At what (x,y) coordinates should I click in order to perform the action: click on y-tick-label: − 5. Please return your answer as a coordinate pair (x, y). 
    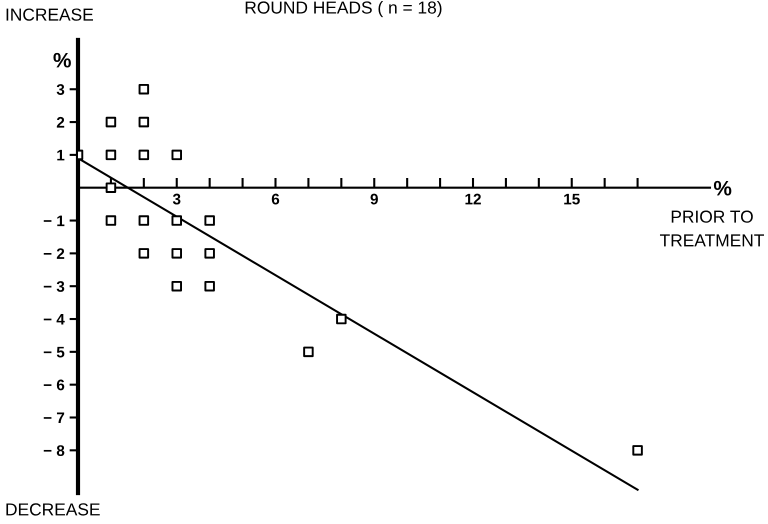
    Looking at the image, I should click on (54, 352).